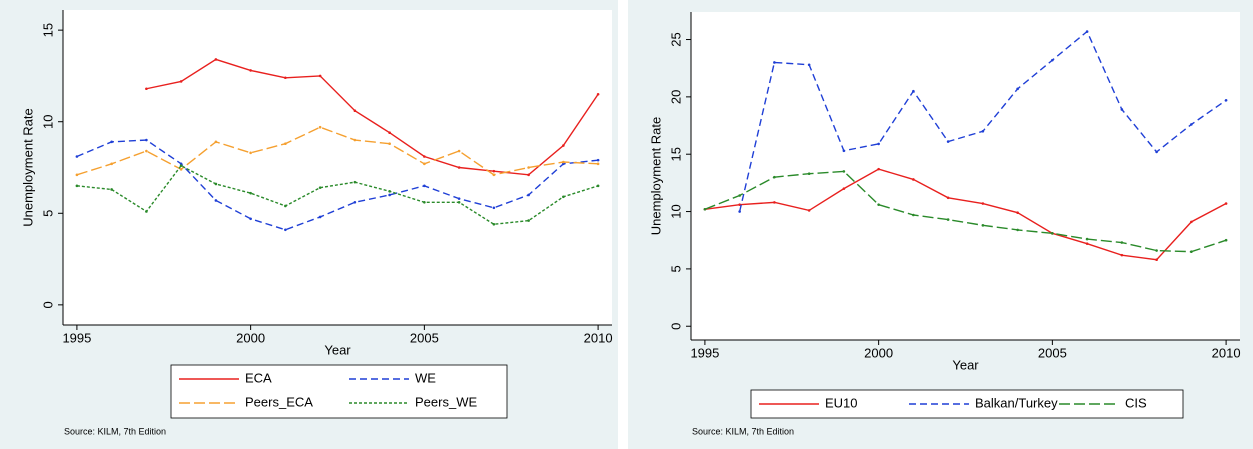  Describe the element at coordinates (743, 431) in the screenshot. I see `source-note: Source: KILM, 7th Edition` at that location.